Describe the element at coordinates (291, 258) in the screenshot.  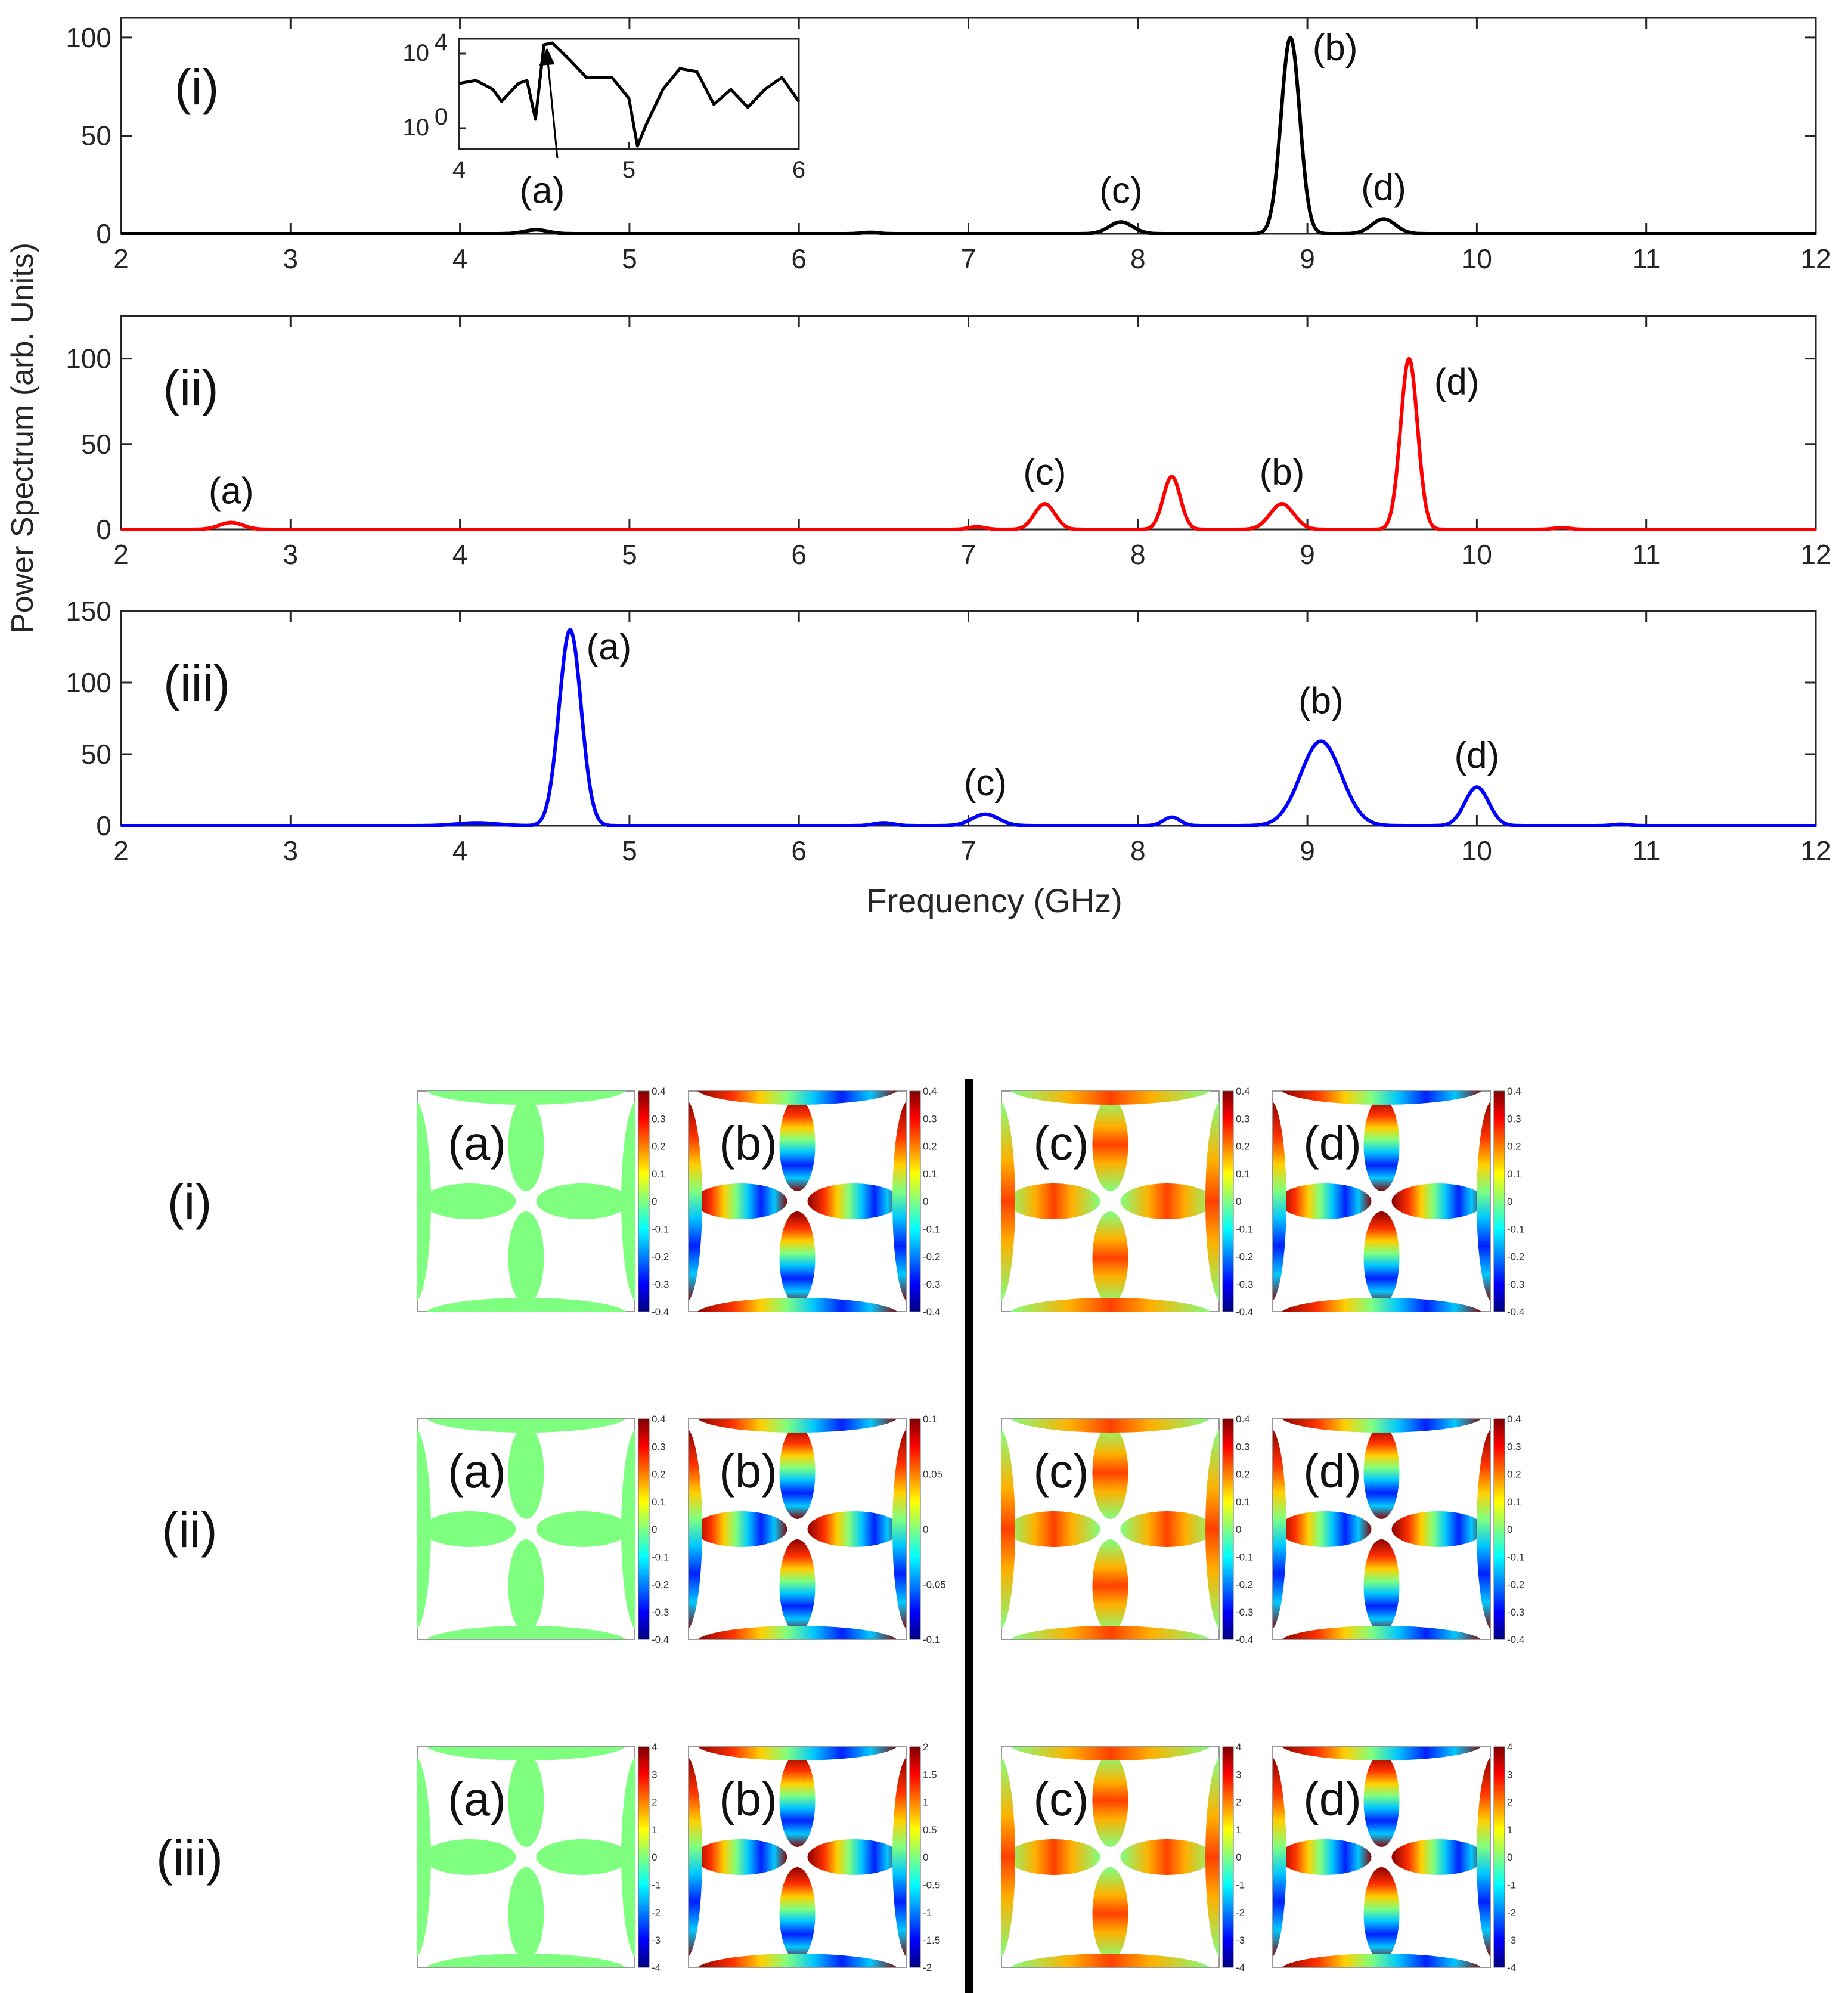
I see `x-tick-label: 3` at that location.